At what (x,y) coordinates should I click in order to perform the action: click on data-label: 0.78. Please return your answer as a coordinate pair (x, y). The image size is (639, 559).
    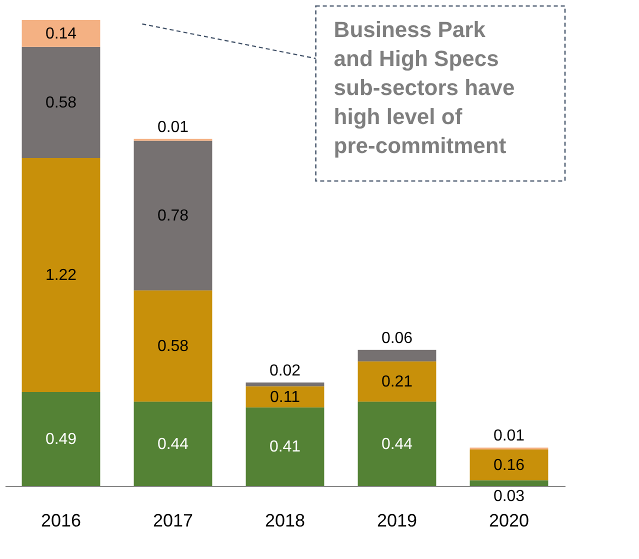
    Looking at the image, I should click on (173, 216).